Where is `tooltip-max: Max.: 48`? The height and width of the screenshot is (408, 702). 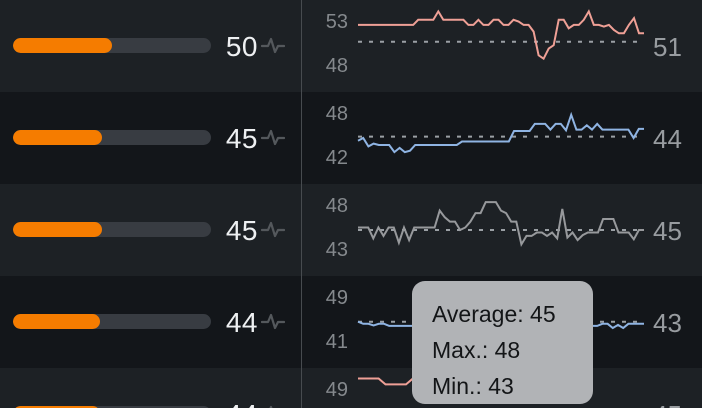
tooltip-max: Max.: 48 is located at coordinates (476, 350).